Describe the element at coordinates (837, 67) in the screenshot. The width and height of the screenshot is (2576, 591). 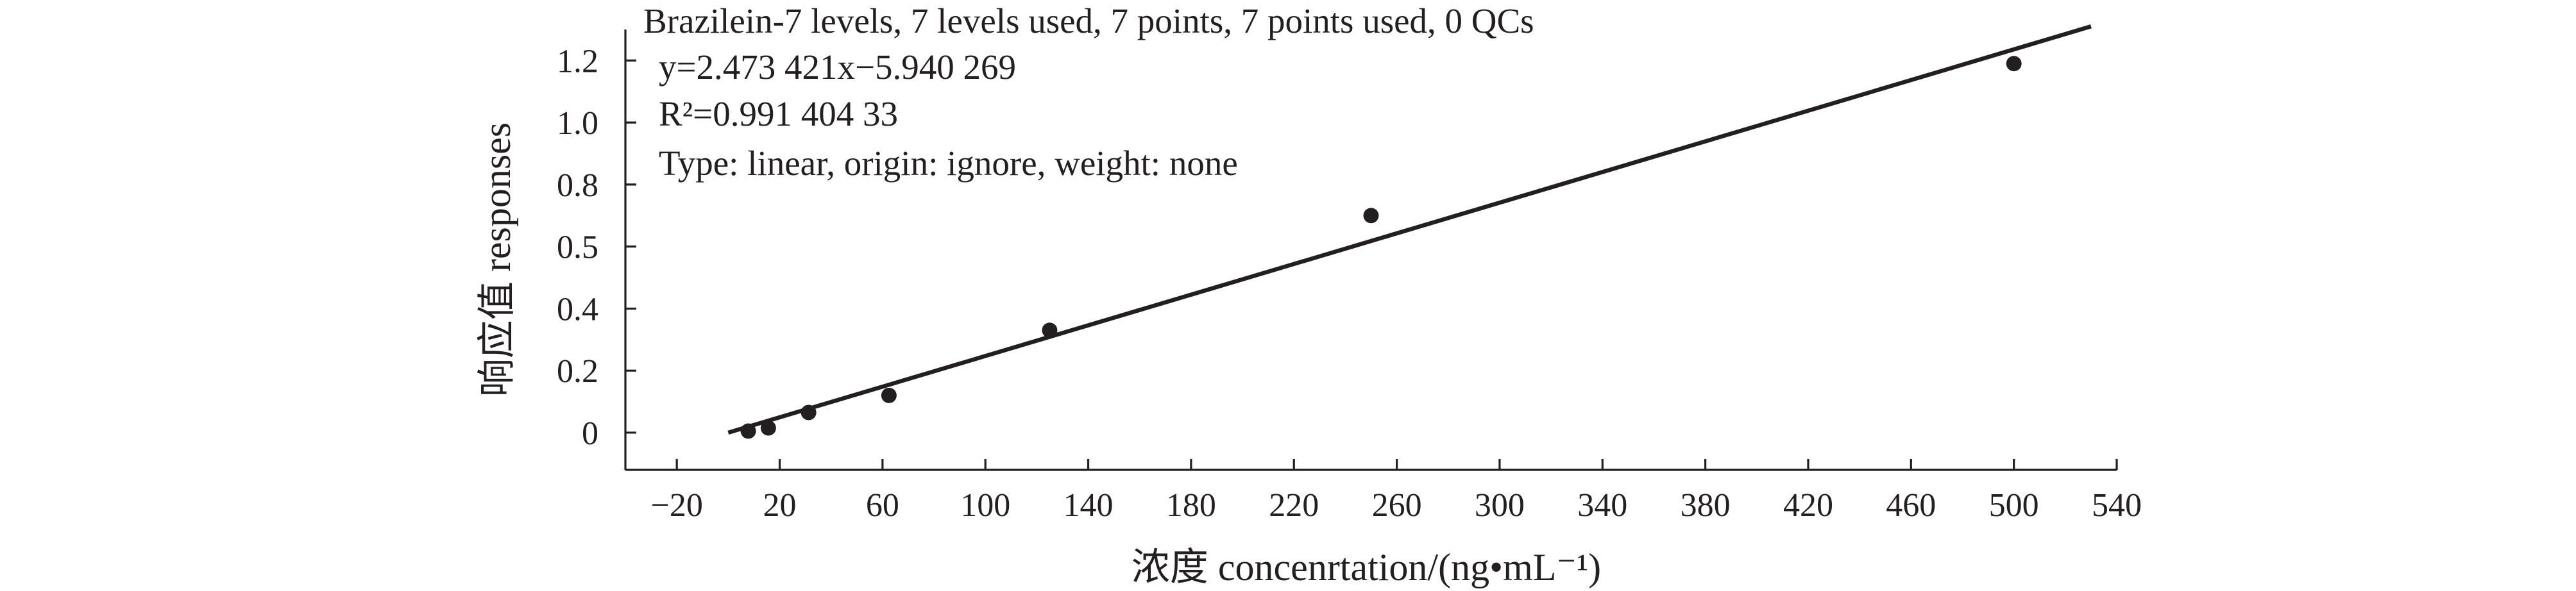
I see `annotation-line: y=2.473 421x−5.940 269` at that location.